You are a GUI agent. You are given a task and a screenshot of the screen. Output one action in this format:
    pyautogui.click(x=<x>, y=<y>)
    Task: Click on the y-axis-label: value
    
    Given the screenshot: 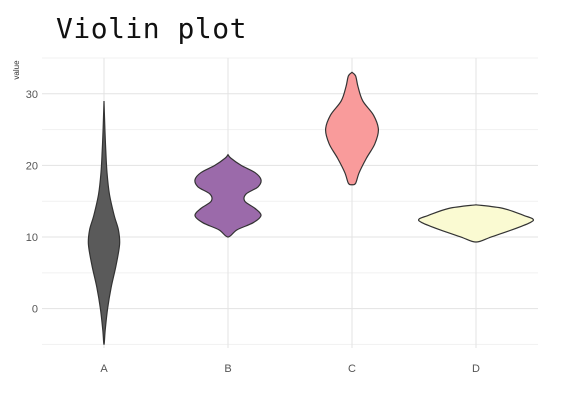 What is the action you would take?
    pyautogui.click(x=16, y=70)
    